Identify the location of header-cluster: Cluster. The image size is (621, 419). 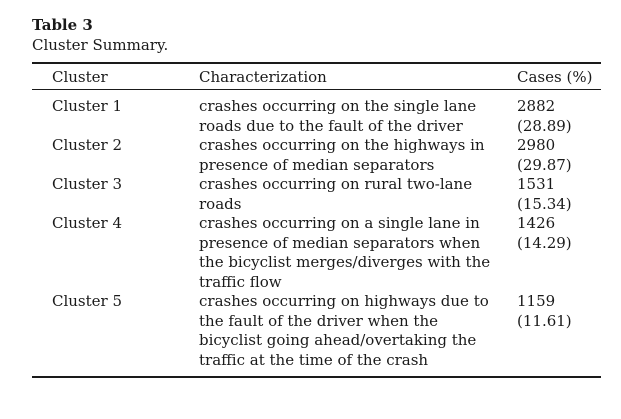
(80, 77).